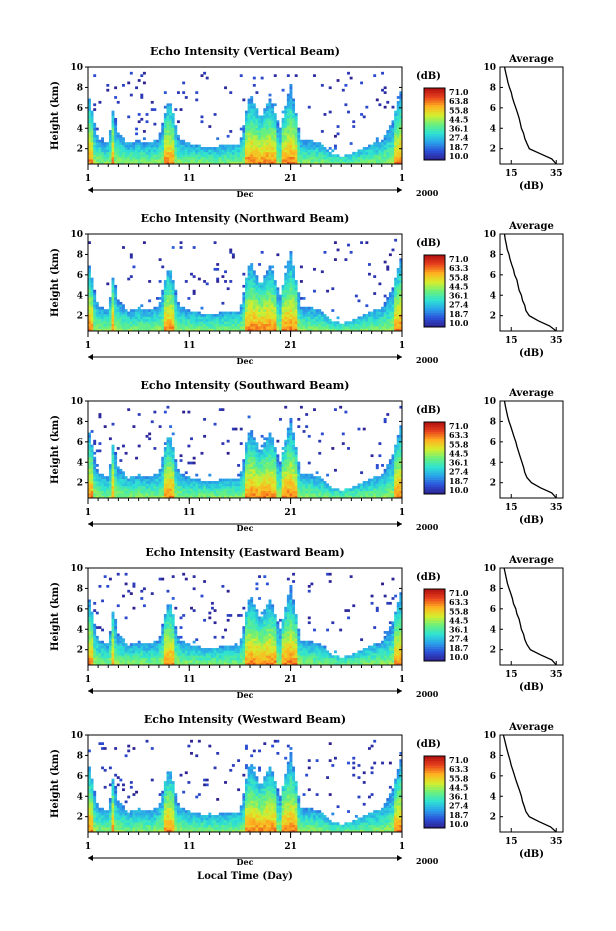 This screenshot has height=931, width=616. Describe the element at coordinates (434, 326) in the screenshot. I see `colorbar-segment` at that location.